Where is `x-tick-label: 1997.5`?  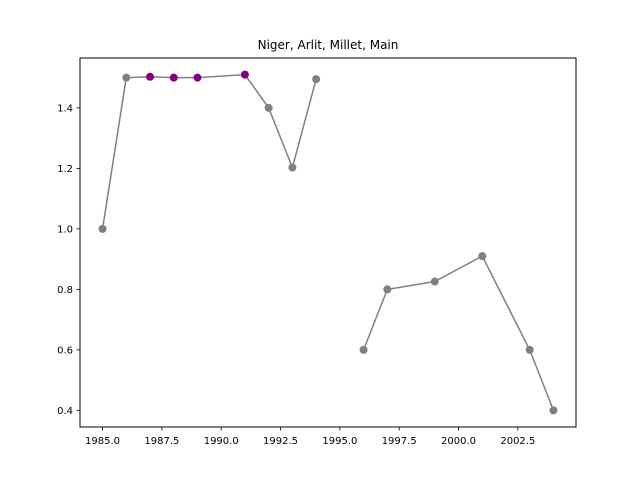 x-tick-label: 1997.5 is located at coordinates (399, 441).